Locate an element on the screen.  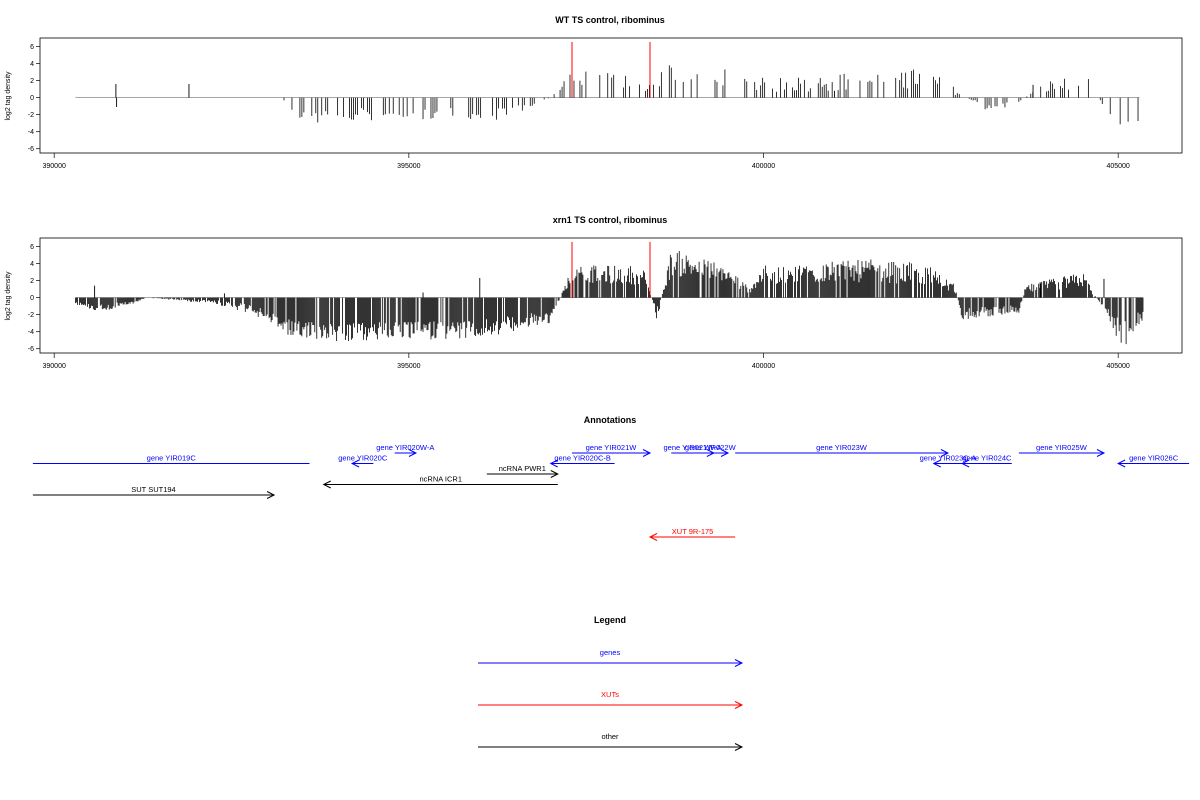
legend-item: XUTs is located at coordinates (611, 699).